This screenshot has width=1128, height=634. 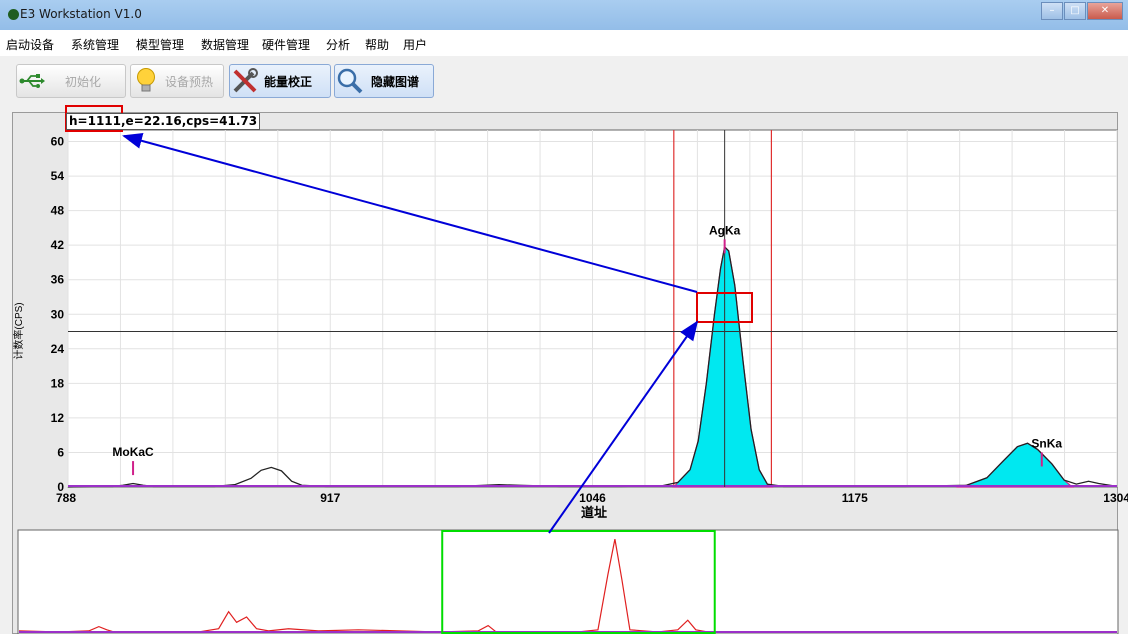 What do you see at coordinates (725, 230) in the screenshot?
I see `peak-label: AgKa` at bounding box center [725, 230].